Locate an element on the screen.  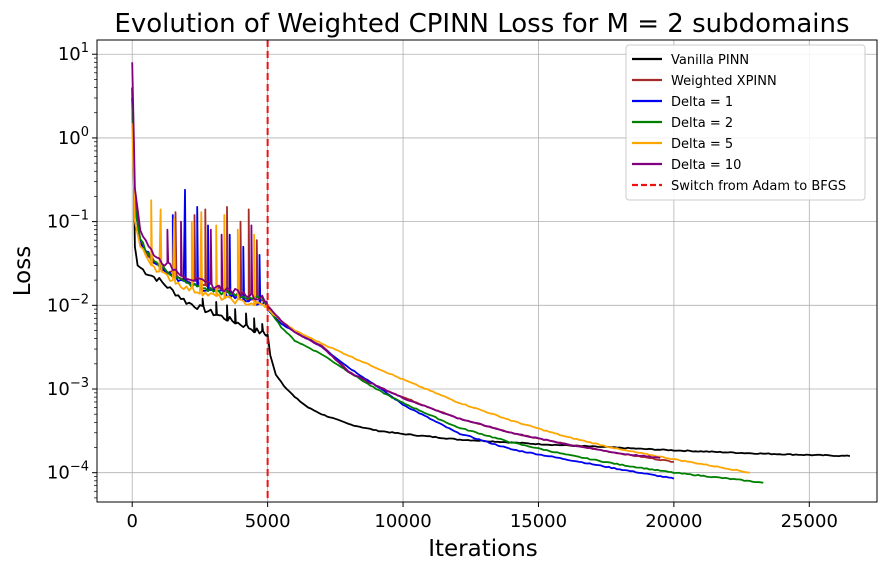
x-tick-label: 0 is located at coordinates (131, 521).